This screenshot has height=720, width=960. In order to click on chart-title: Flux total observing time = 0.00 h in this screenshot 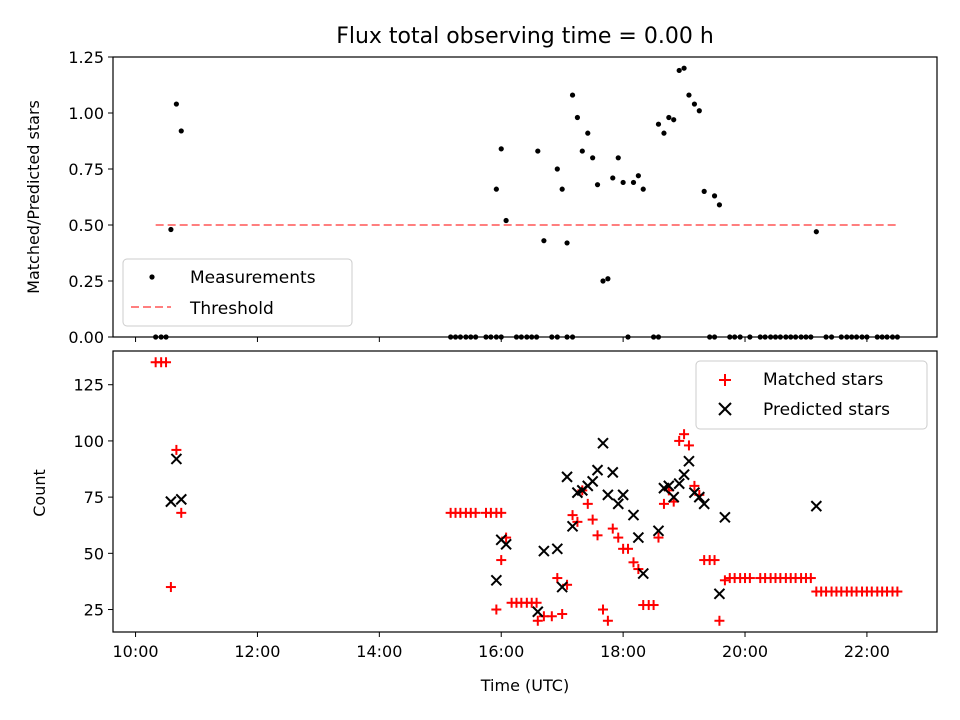, I will do `click(525, 36)`.